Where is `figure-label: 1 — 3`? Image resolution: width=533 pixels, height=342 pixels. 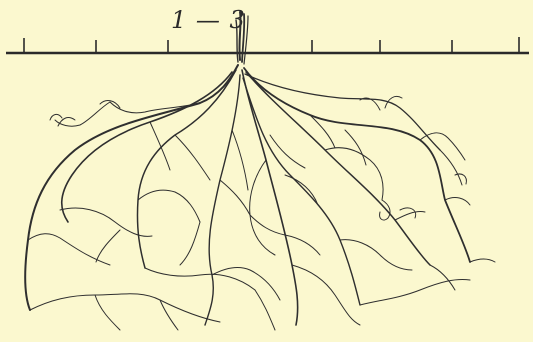
figure-label: 1 — 3 is located at coordinates (208, 20).